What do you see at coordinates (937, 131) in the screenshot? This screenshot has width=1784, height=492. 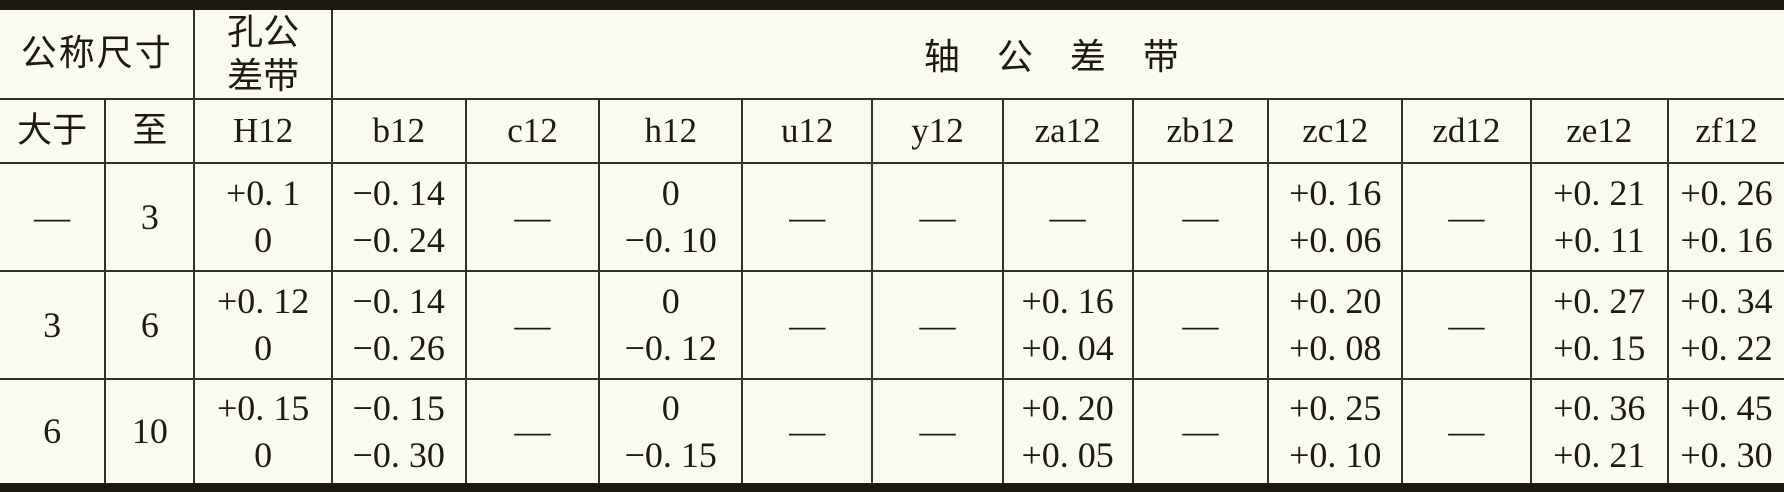 I see `col-header-y12: y12` at bounding box center [937, 131].